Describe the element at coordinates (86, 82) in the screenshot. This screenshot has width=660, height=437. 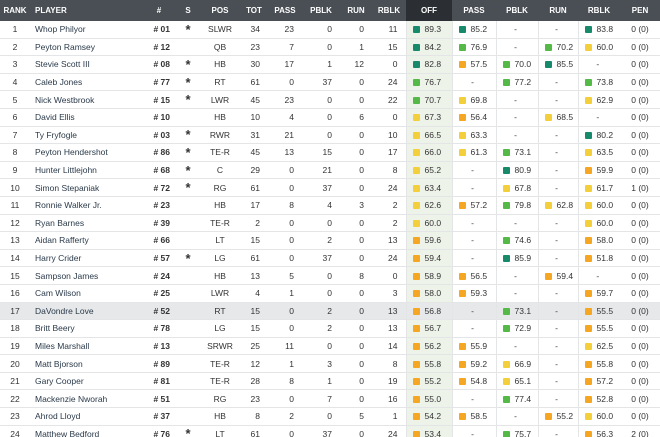
I see `cell: Caleb Jones` at that location.